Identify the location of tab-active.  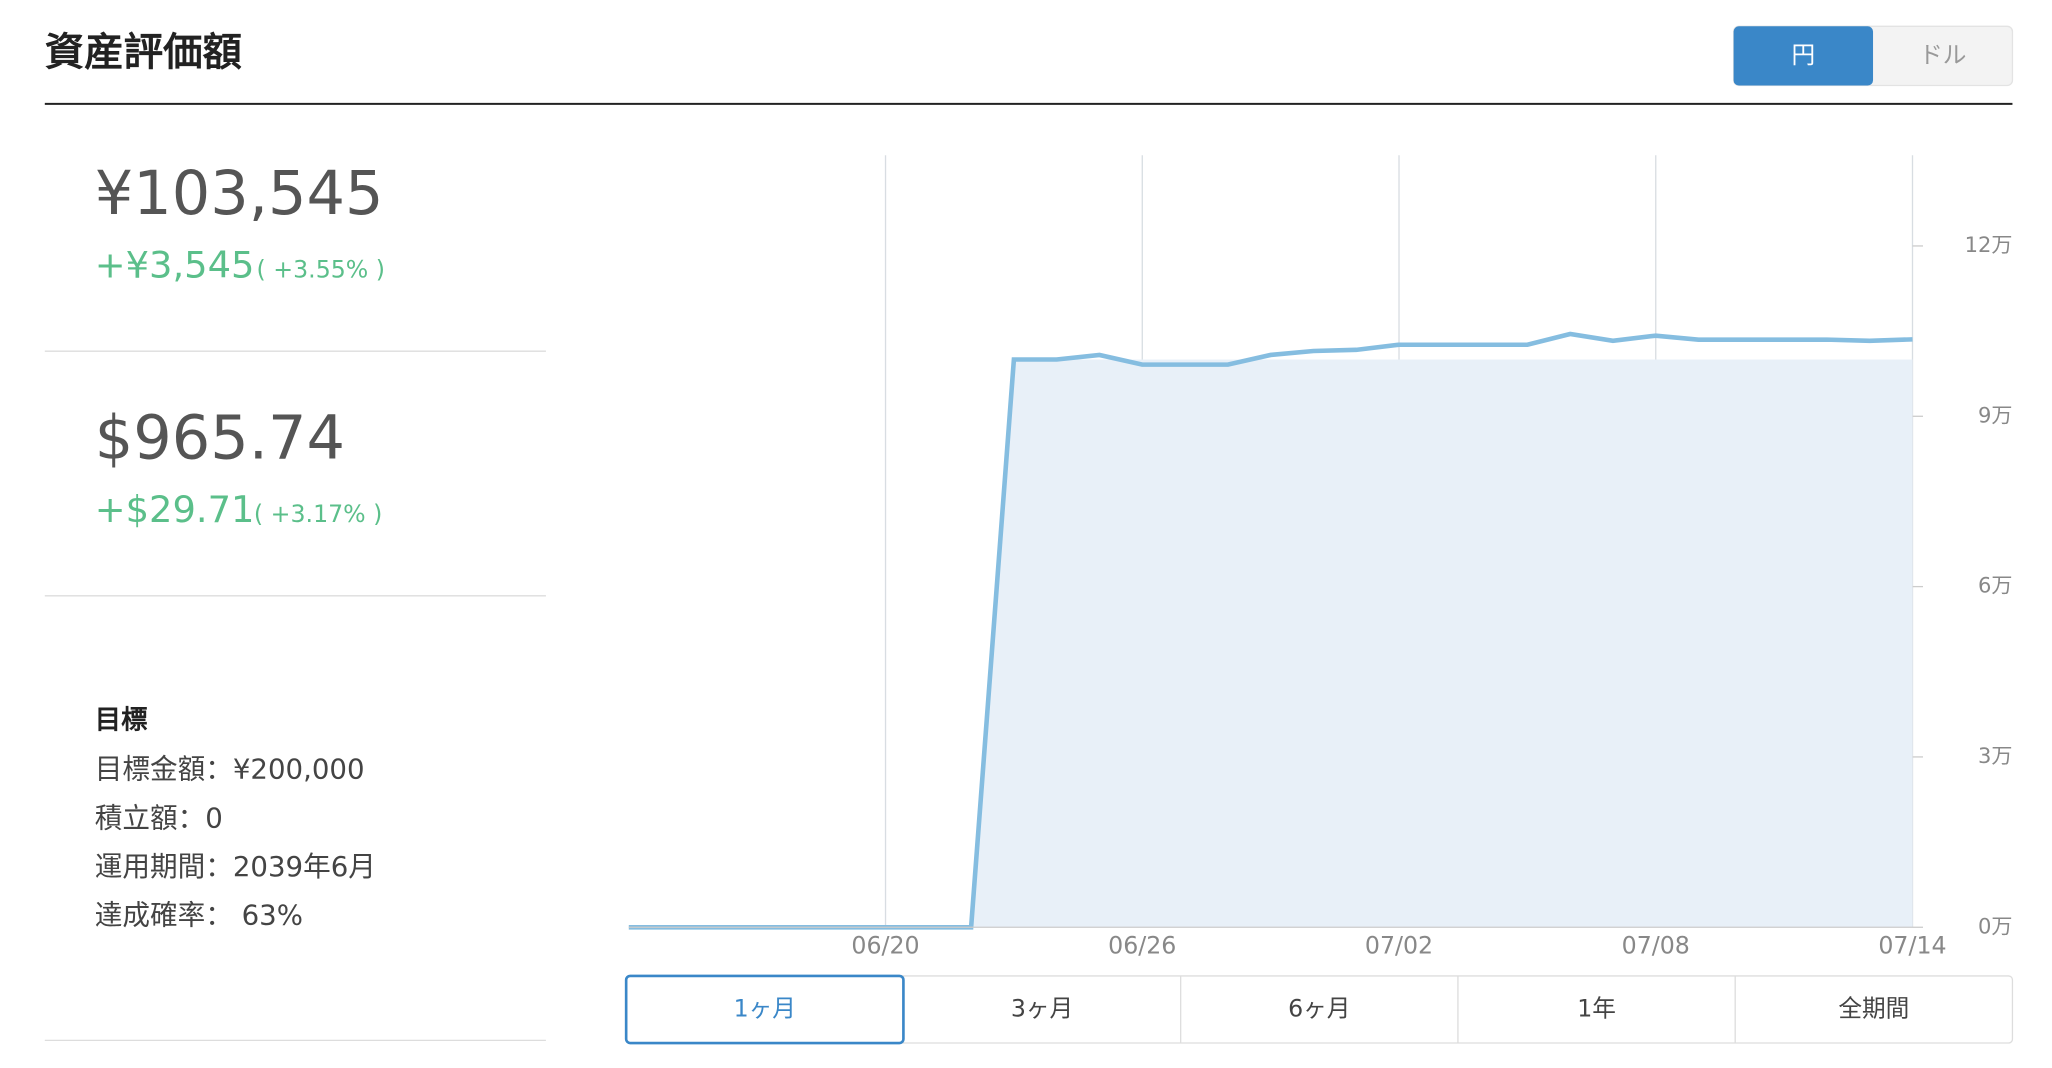
(764, 1009).